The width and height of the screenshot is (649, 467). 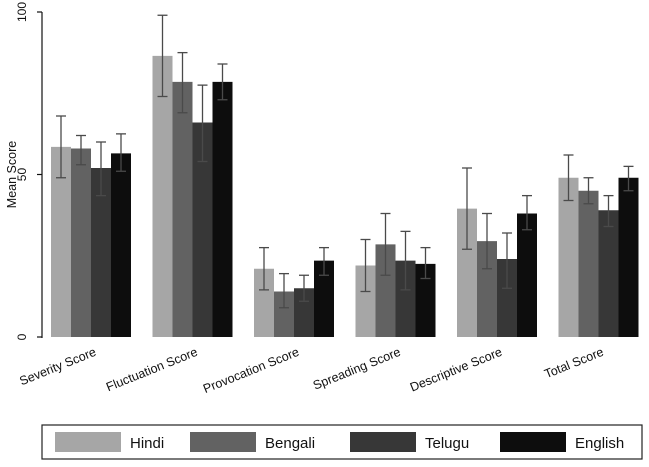 What do you see at coordinates (599, 443) in the screenshot?
I see `legend-label: English` at bounding box center [599, 443].